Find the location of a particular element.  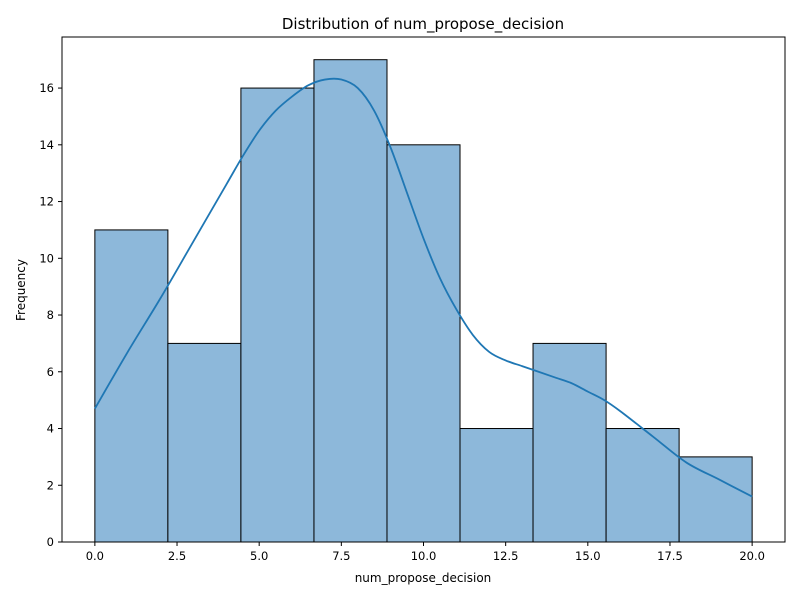

y-tick-label-2: 4 is located at coordinates (50, 429).